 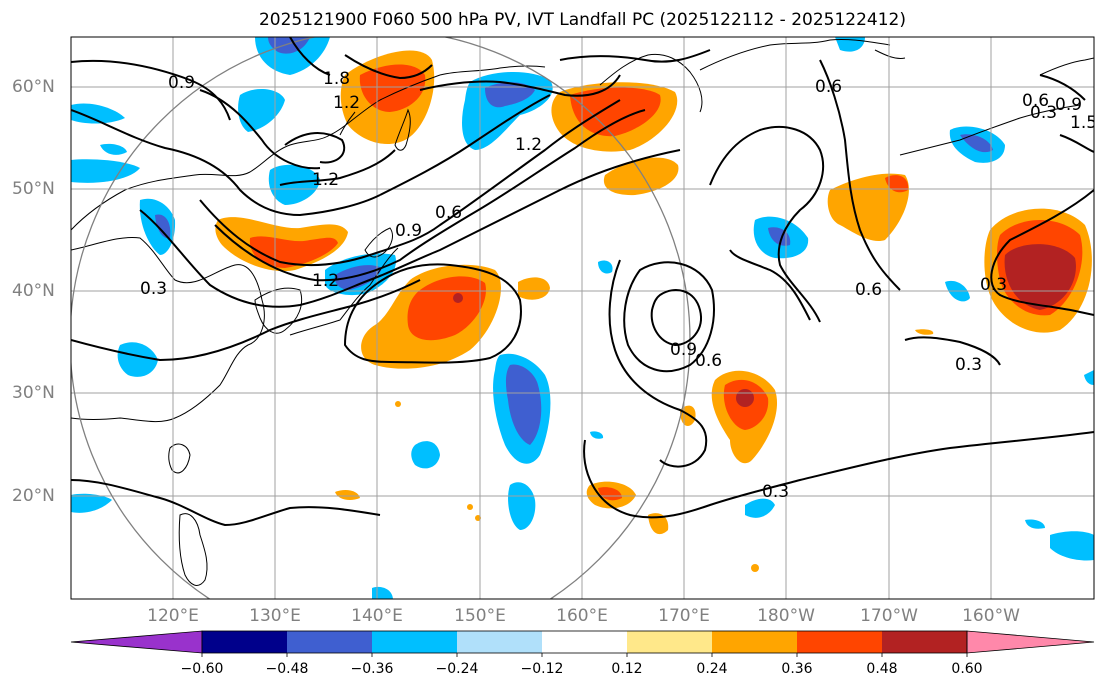 What do you see at coordinates (336, 79) in the screenshot?
I see `contour-label: 1.8` at bounding box center [336, 79].